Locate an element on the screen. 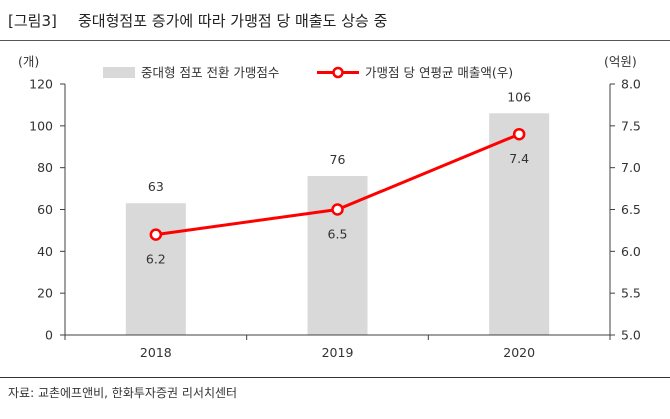  bar-value-label: 63 is located at coordinates (156, 186).